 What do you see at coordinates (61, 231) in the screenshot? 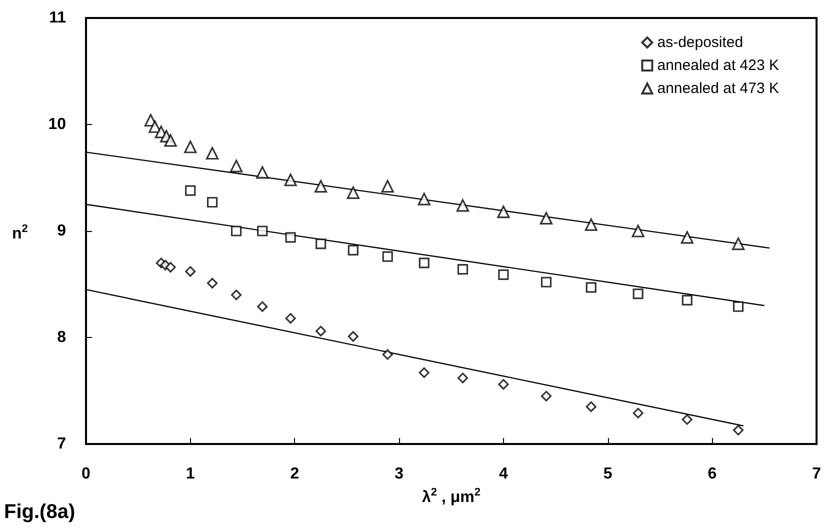
I see `y-tick-label: 9` at bounding box center [61, 231].